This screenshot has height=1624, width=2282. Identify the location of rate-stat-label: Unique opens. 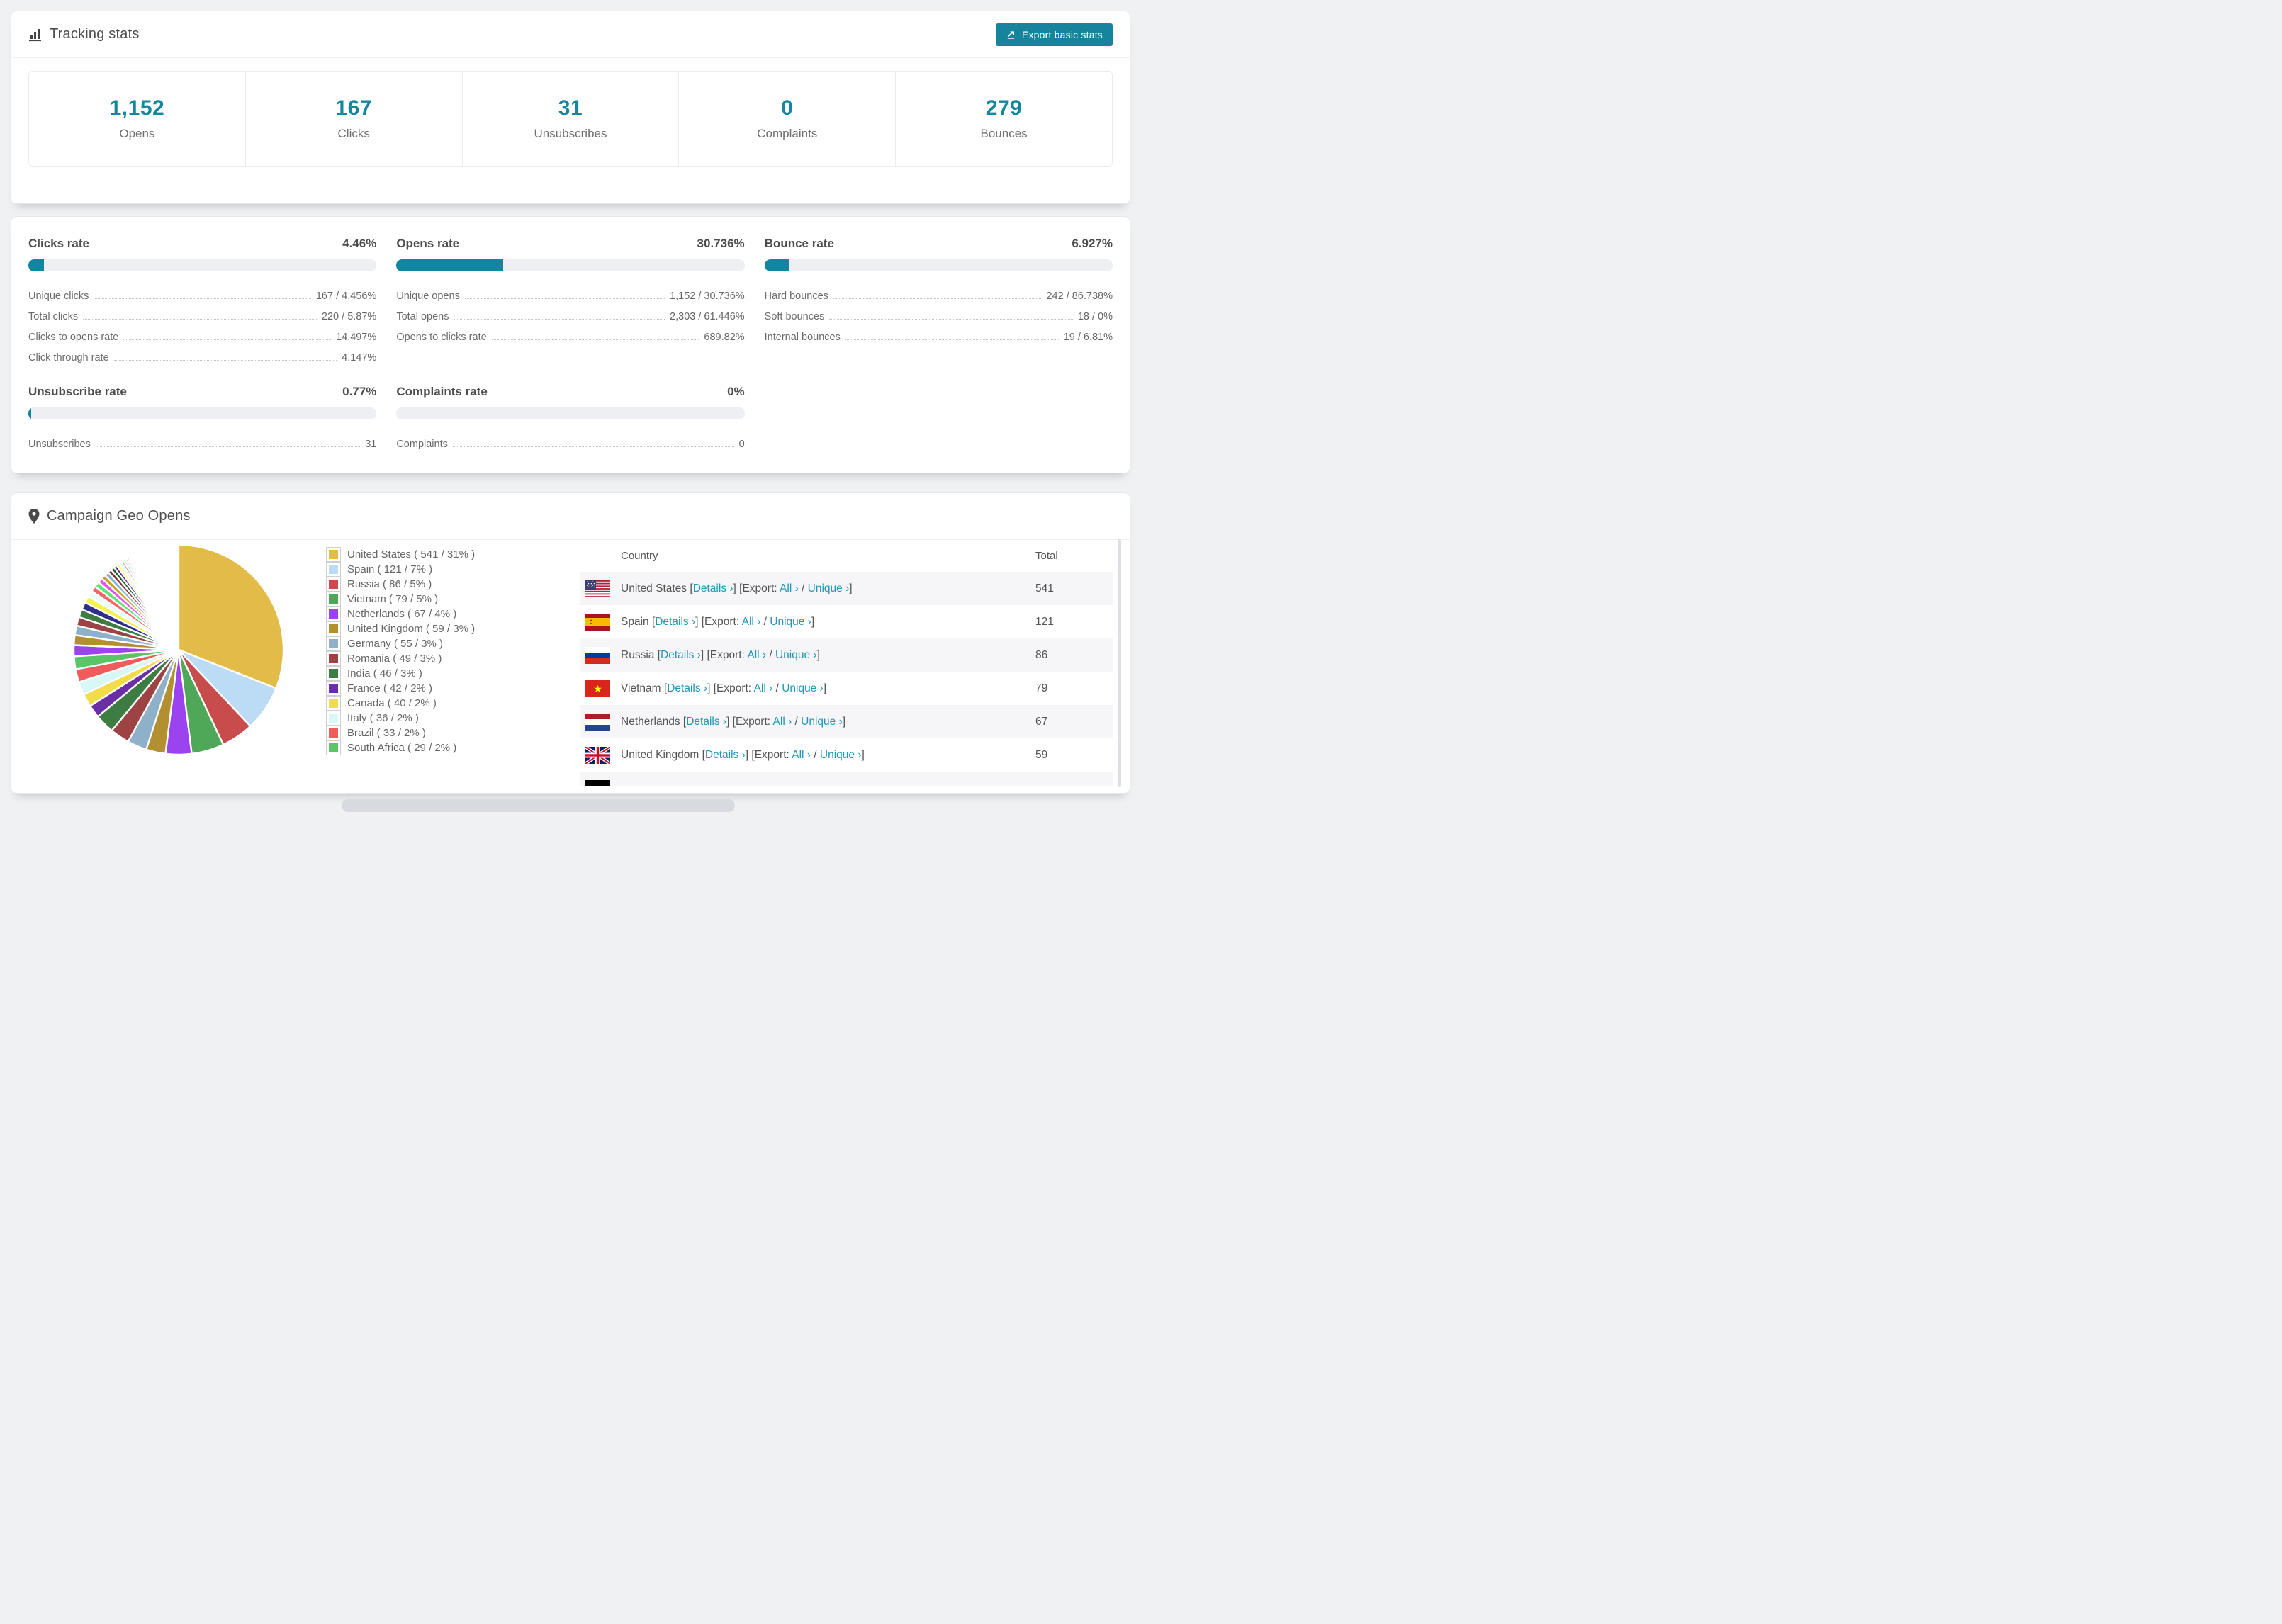
(428, 296).